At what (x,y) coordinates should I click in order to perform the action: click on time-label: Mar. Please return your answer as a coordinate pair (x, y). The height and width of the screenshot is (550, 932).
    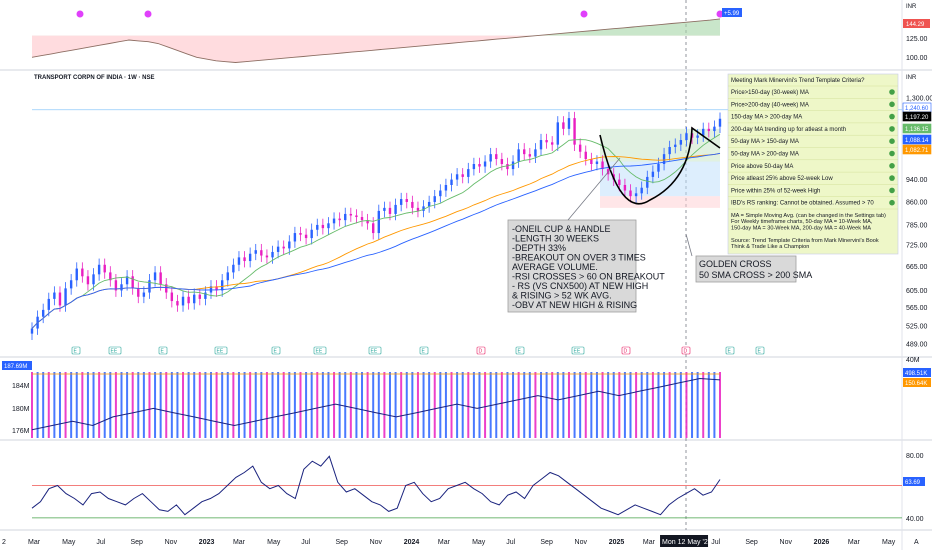
    Looking at the image, I should click on (444, 542).